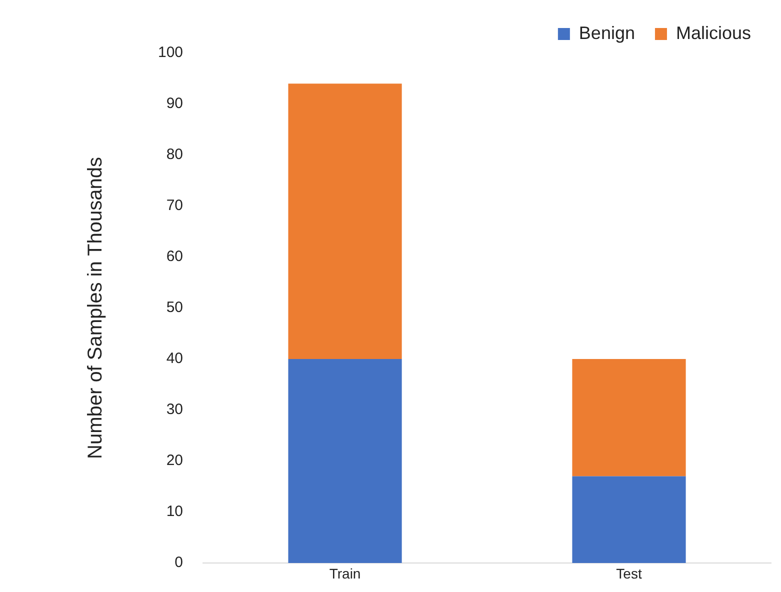 Image resolution: width=781 pixels, height=592 pixels. What do you see at coordinates (95, 308) in the screenshot?
I see `y-axis-title: Number of Samples in Thousands` at bounding box center [95, 308].